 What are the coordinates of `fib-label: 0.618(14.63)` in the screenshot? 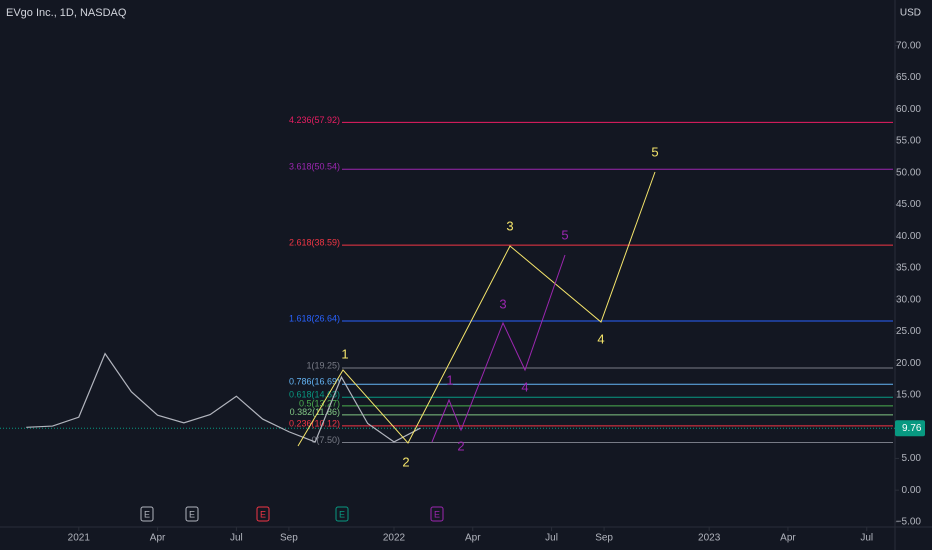 It's located at (314, 395).